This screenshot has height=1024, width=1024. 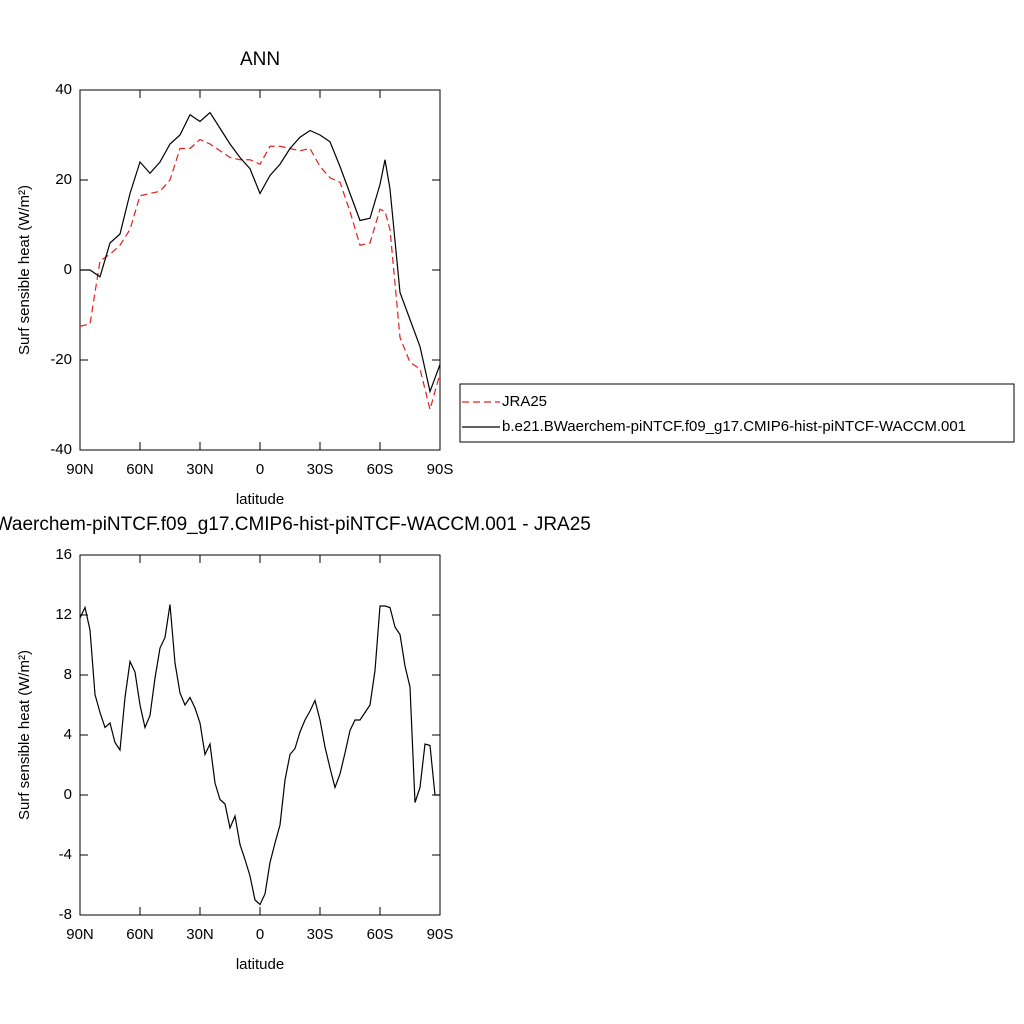 I want to click on y-tick-label: -8, so click(x=65, y=914).